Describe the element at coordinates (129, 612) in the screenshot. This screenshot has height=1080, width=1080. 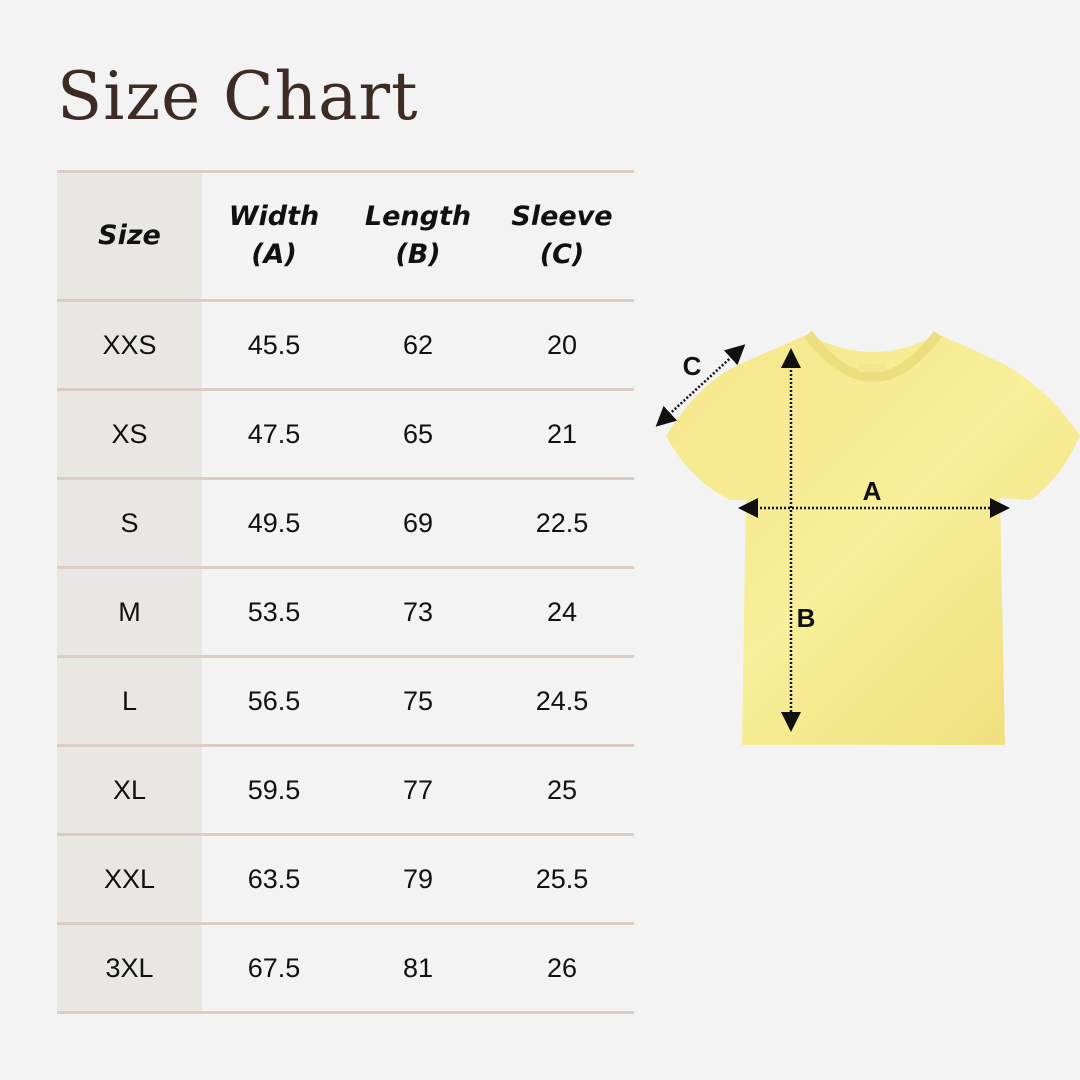
I see `cell-size: M` at that location.